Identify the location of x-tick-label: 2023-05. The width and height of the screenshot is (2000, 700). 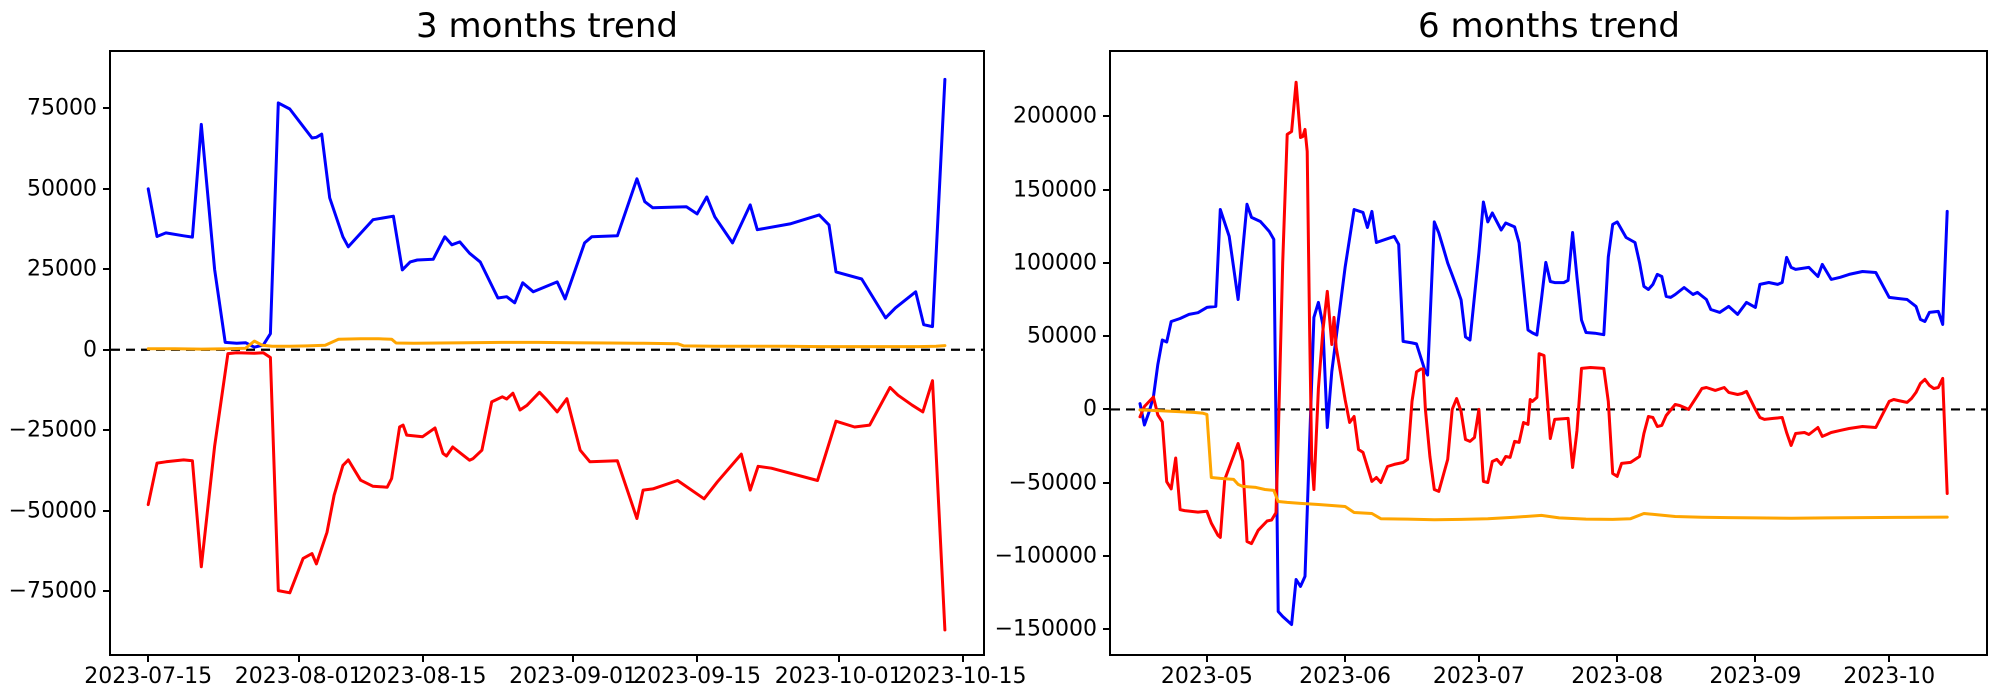
(1206, 676).